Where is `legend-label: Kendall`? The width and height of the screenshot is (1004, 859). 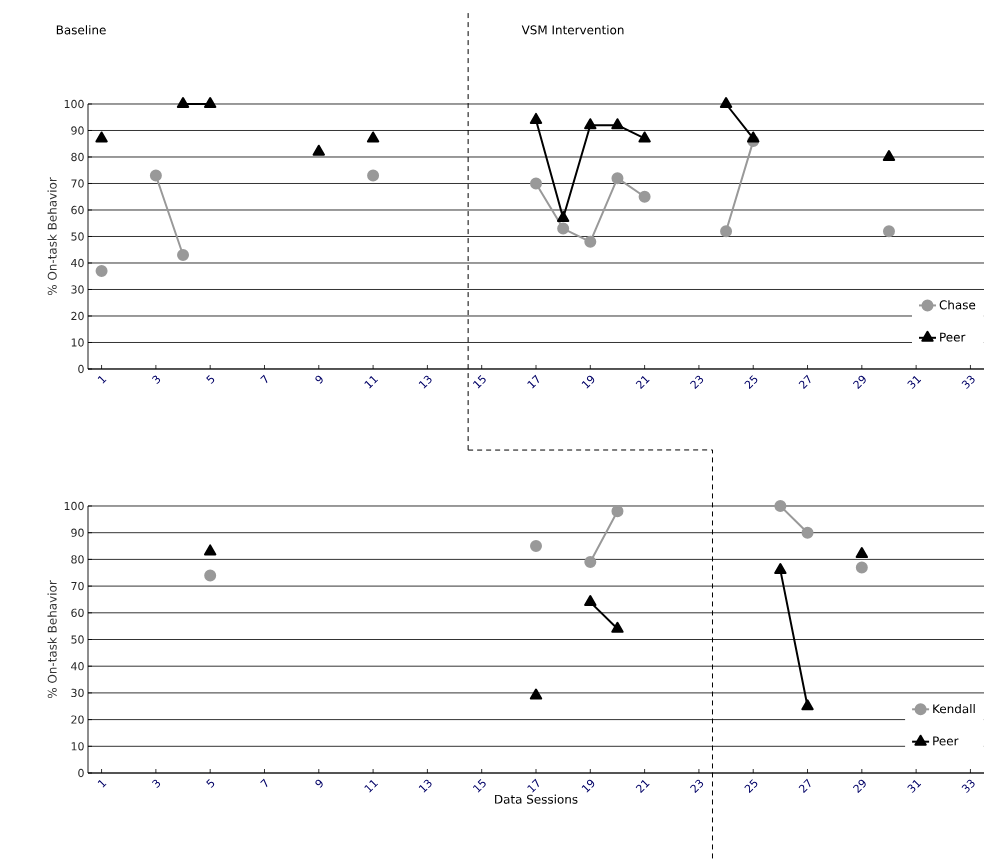 legend-label: Kendall is located at coordinates (954, 709).